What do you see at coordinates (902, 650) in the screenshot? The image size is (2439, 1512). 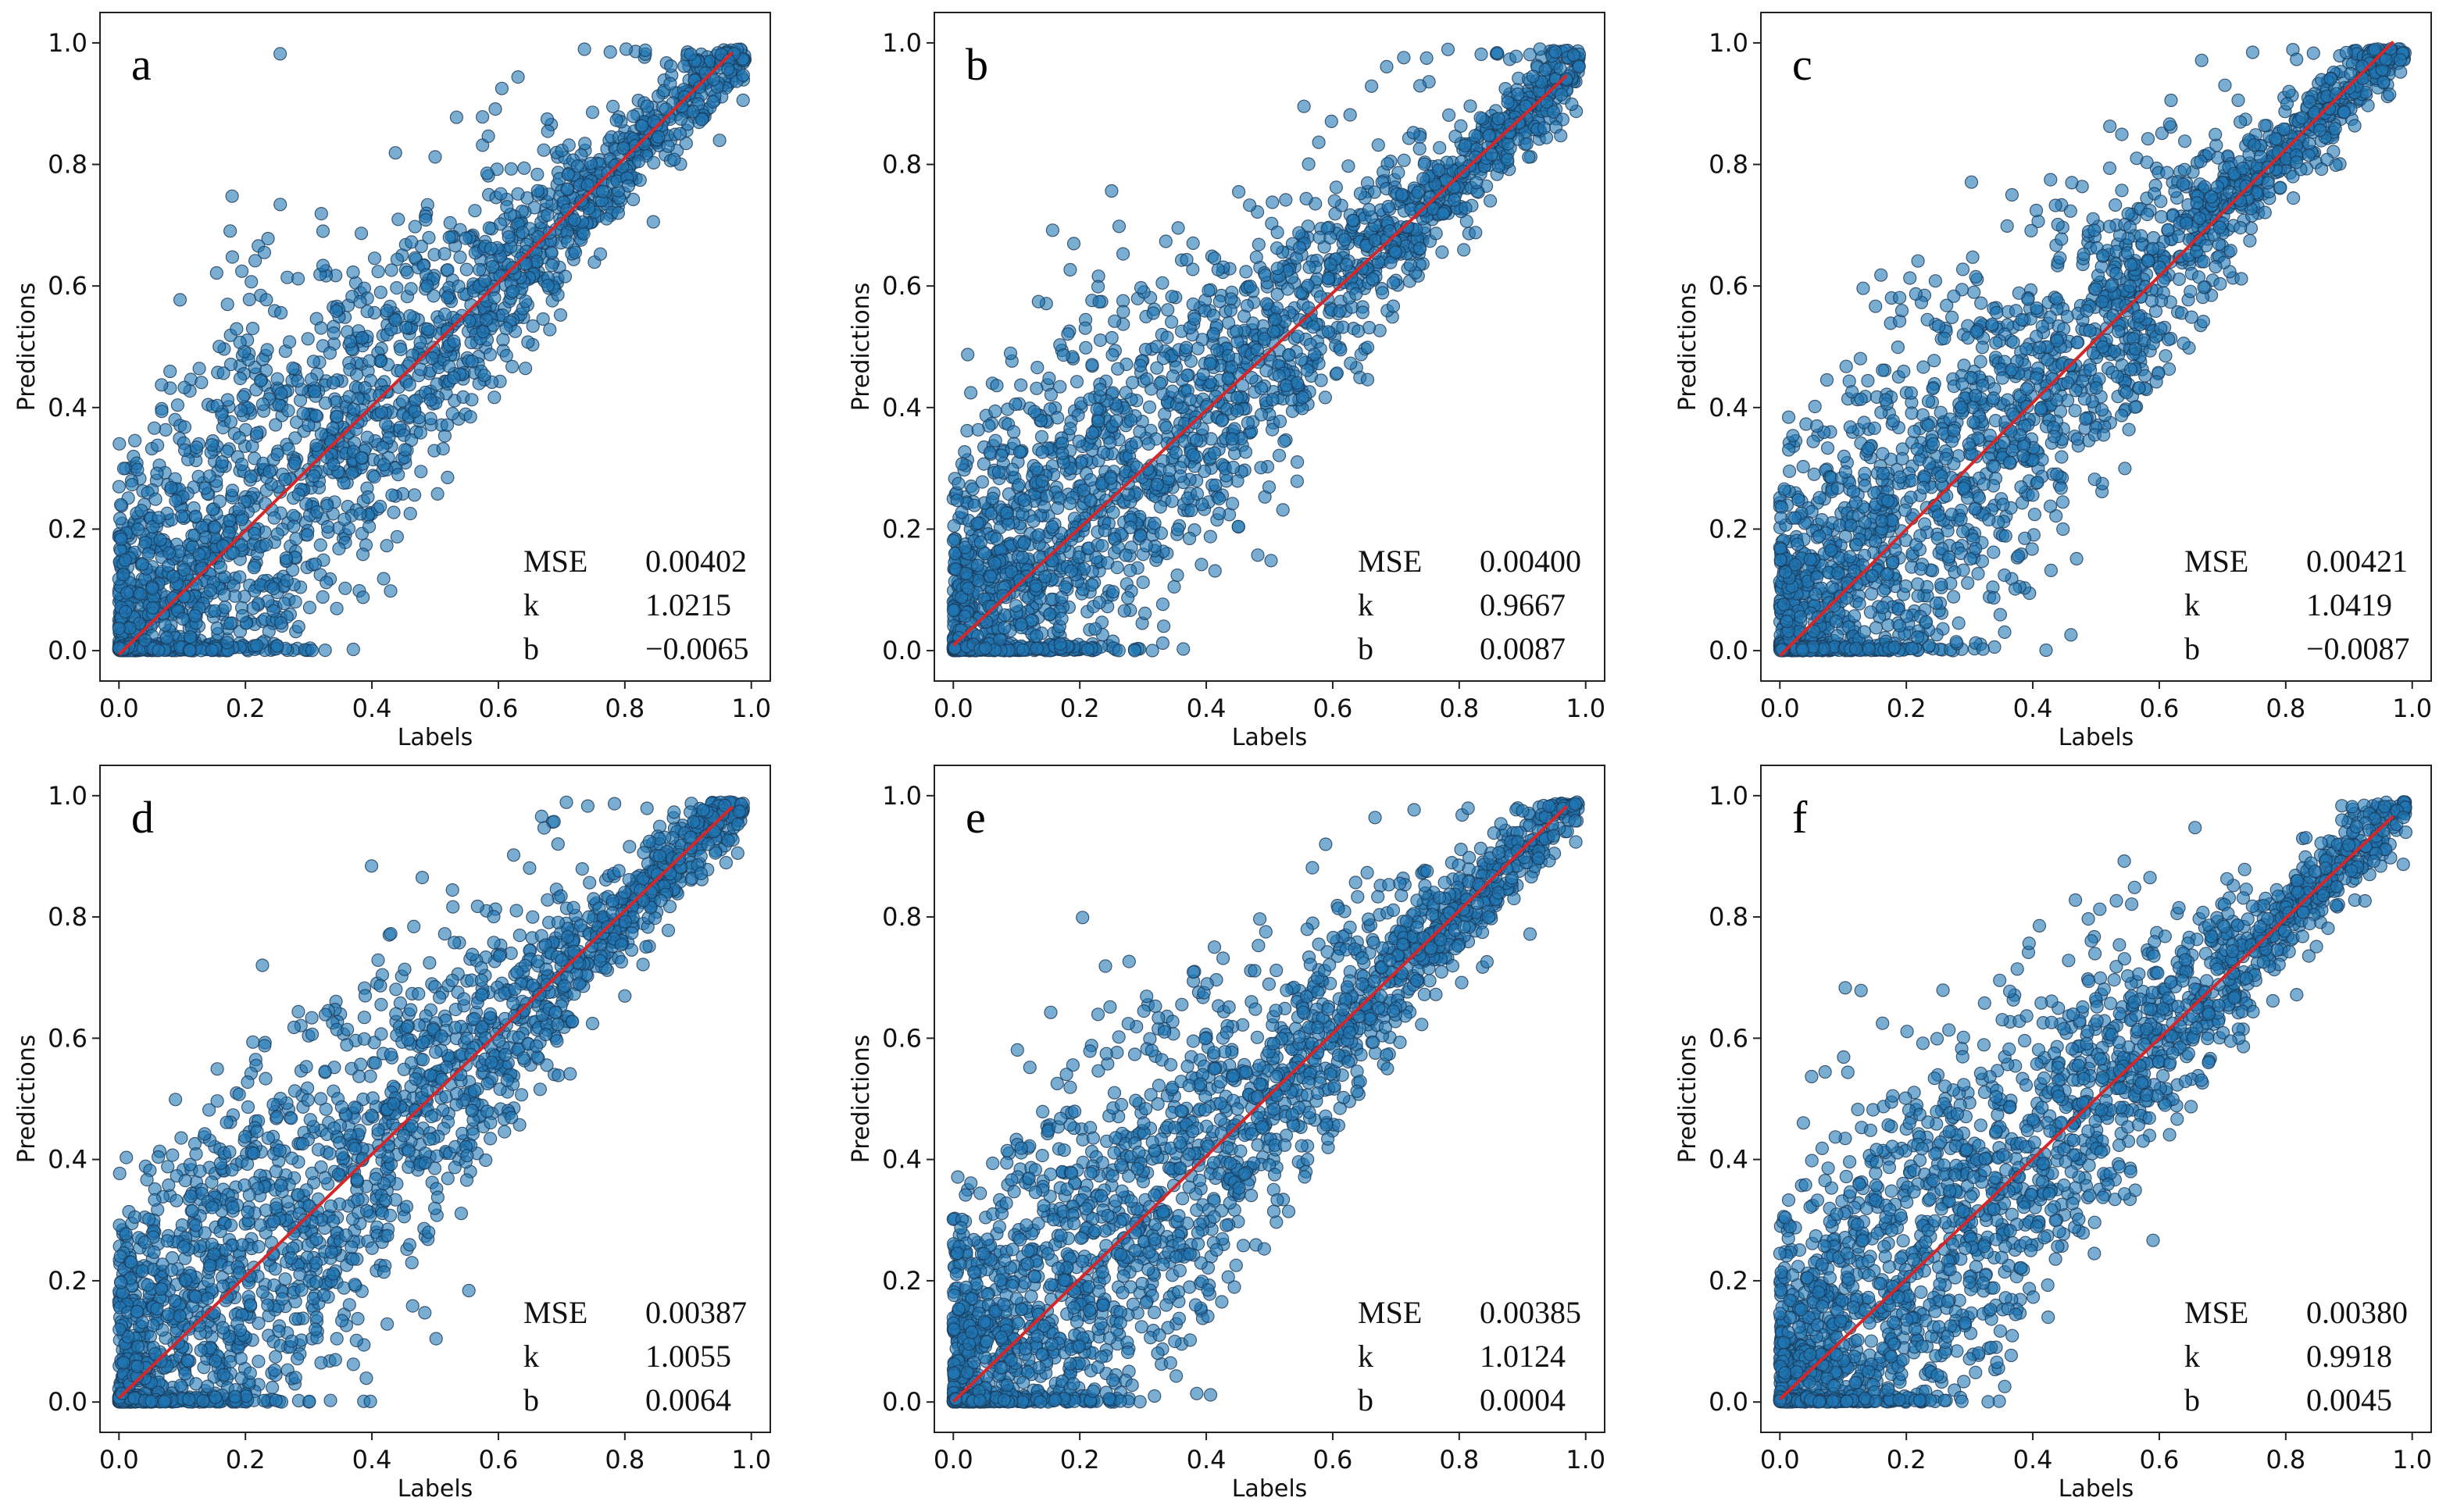 I see `y-tick-label: 0.0` at bounding box center [902, 650].